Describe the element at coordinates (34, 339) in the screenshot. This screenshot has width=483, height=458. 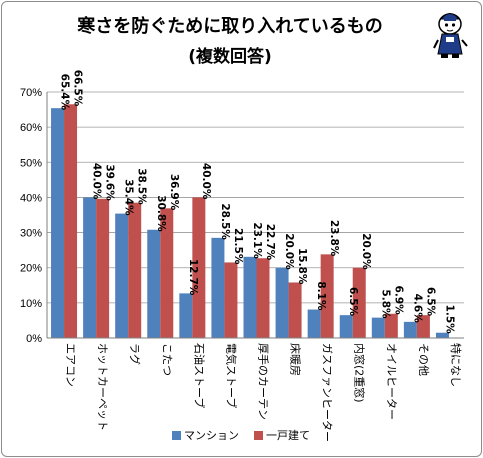
I see `y-tick-label: 0%` at that location.